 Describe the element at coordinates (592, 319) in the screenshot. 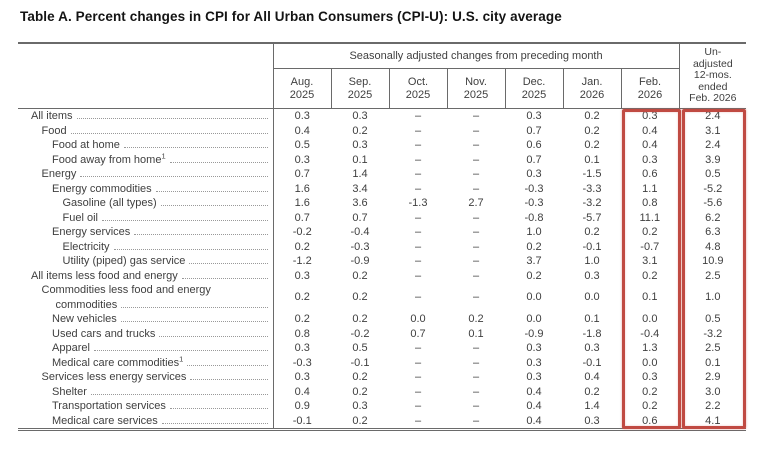

I see `cell-month-5: 0.1` at that location.